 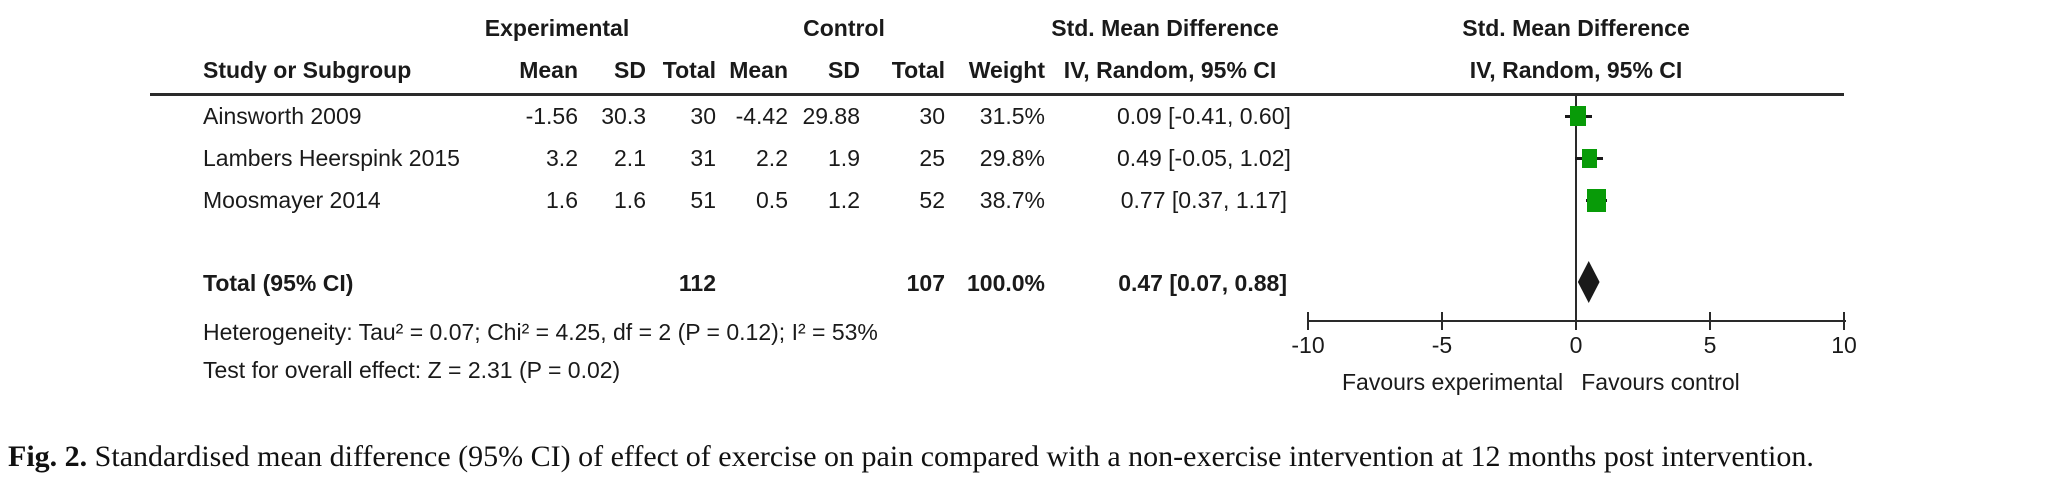 What do you see at coordinates (1165, 28) in the screenshot?
I see `header-smd-left-title: Std. Mean Difference` at bounding box center [1165, 28].